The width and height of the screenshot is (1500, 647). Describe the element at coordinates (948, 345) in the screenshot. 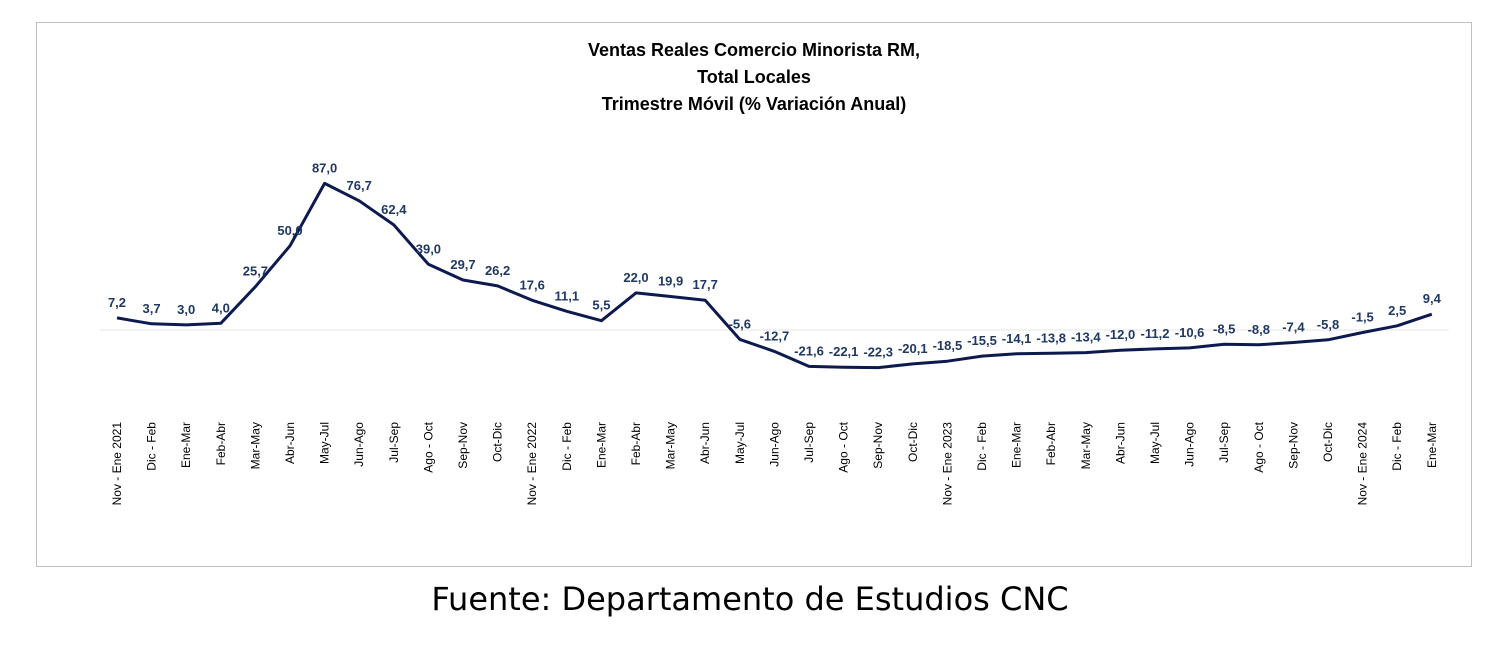

I see `data-label: -18,5` at that location.